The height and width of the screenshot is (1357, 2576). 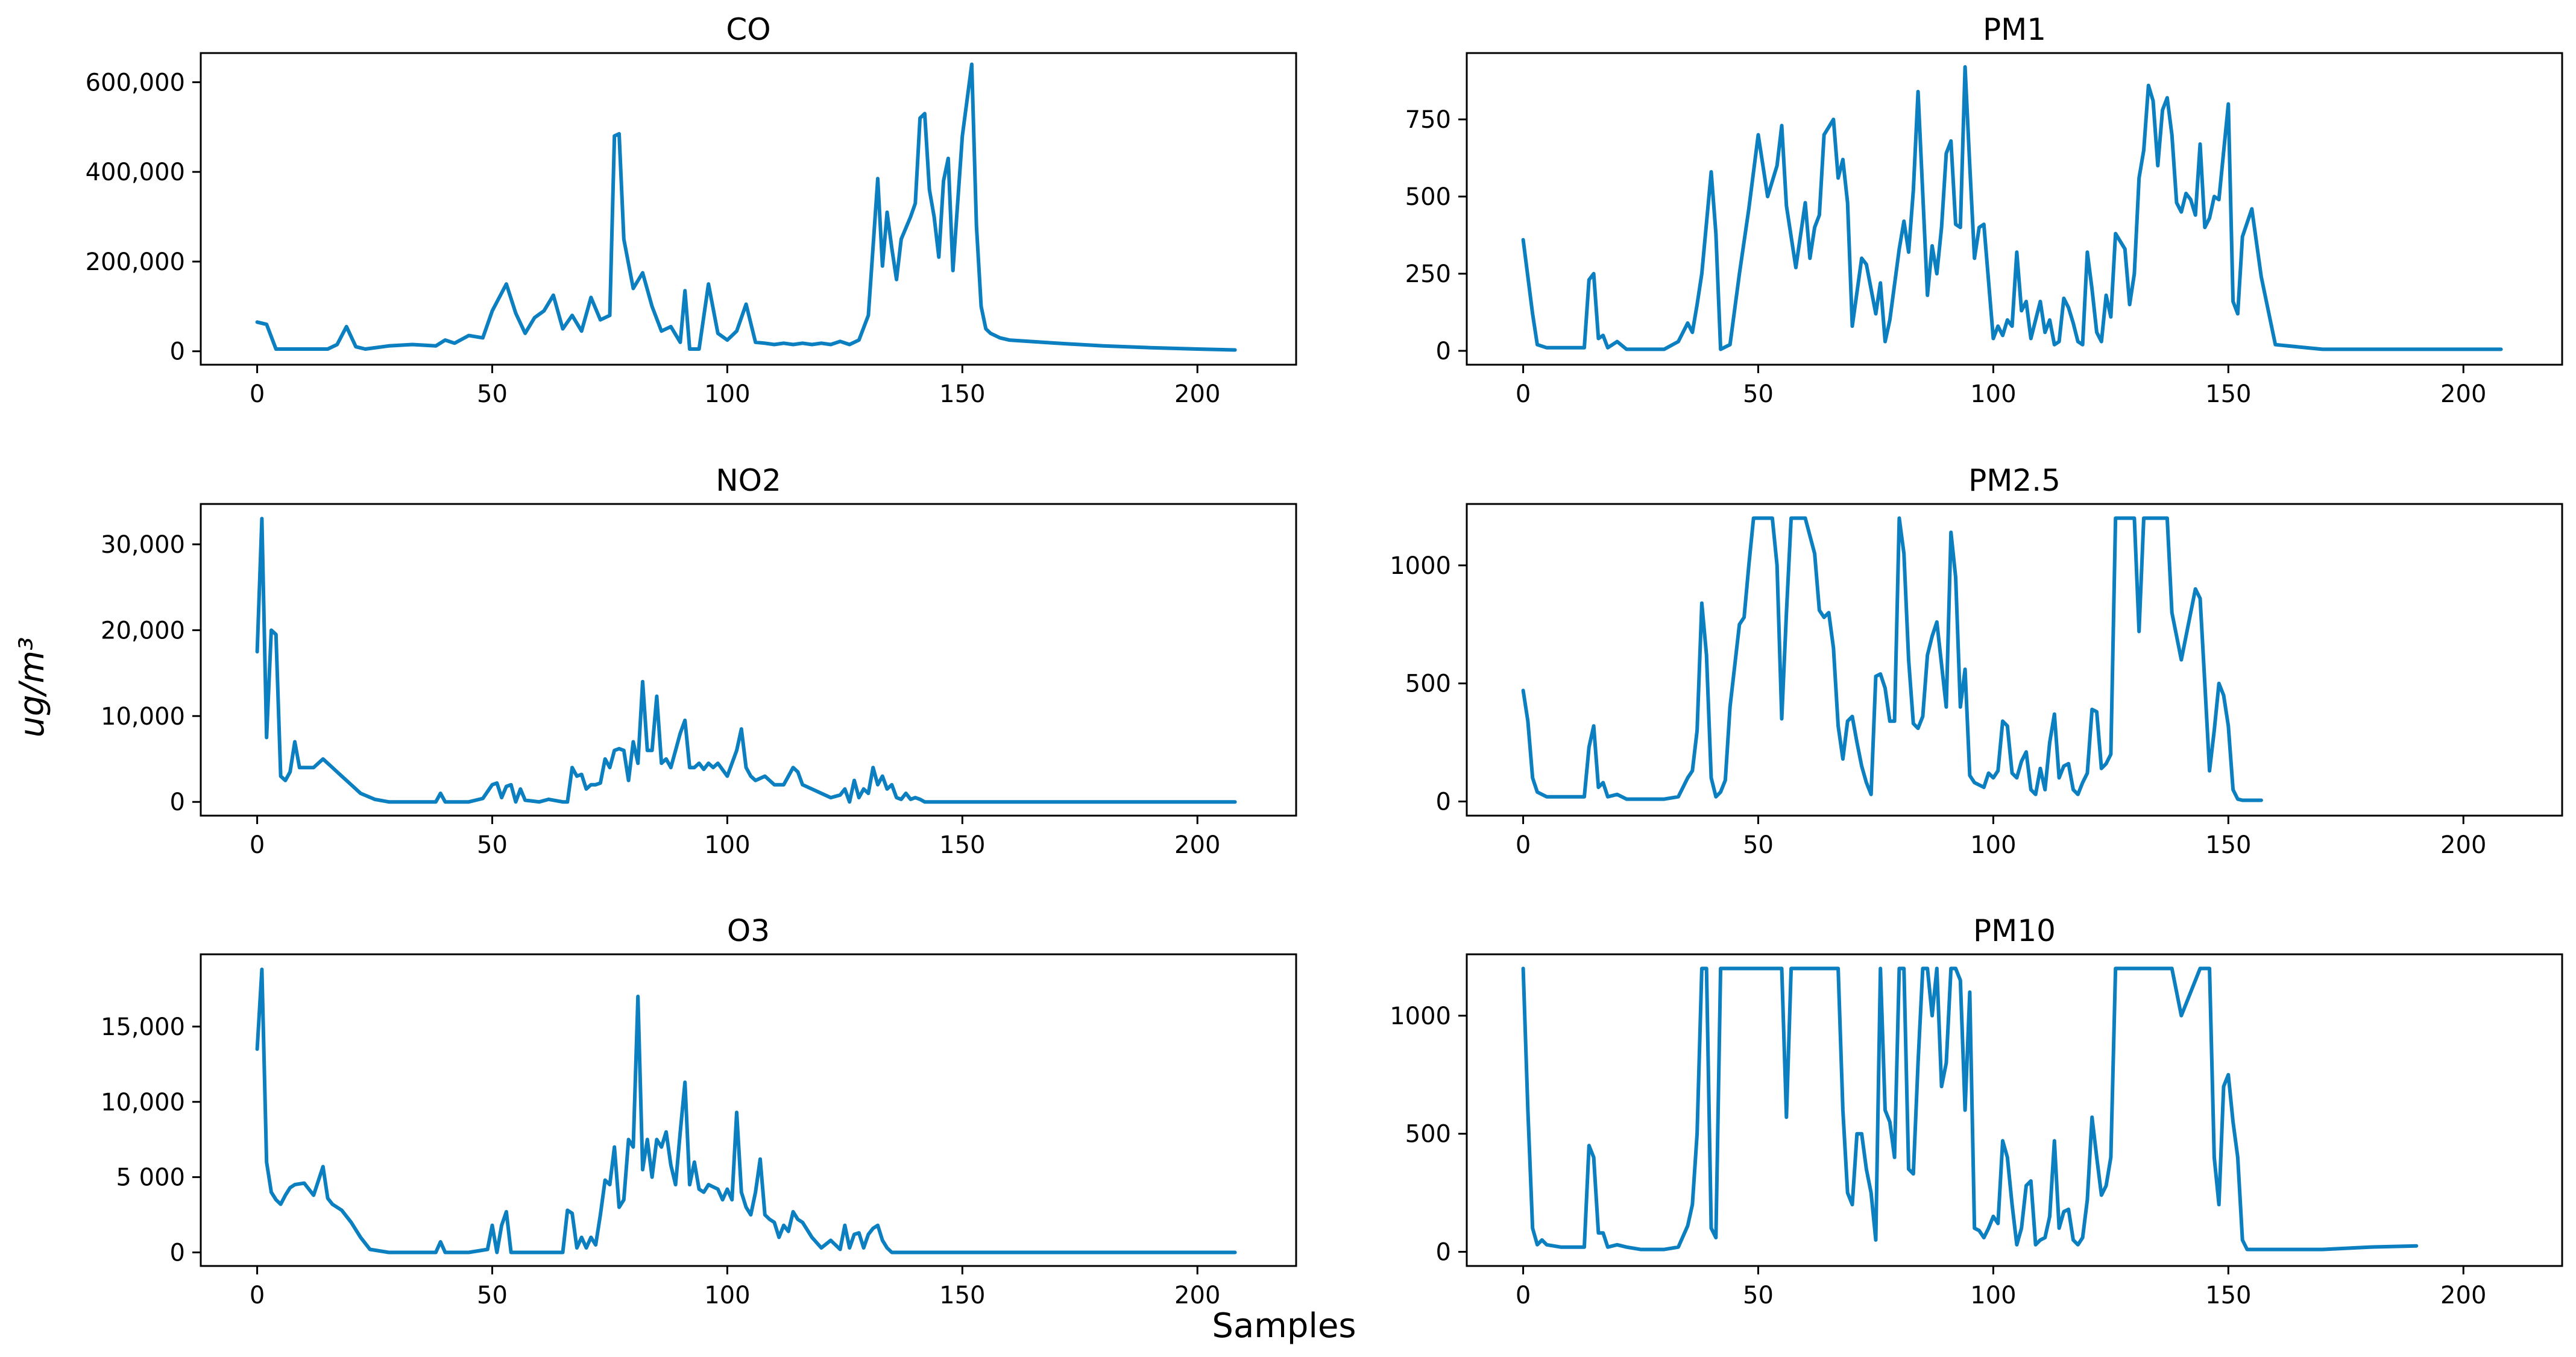 I want to click on plot-frame-pm25, so click(x=2014, y=660).